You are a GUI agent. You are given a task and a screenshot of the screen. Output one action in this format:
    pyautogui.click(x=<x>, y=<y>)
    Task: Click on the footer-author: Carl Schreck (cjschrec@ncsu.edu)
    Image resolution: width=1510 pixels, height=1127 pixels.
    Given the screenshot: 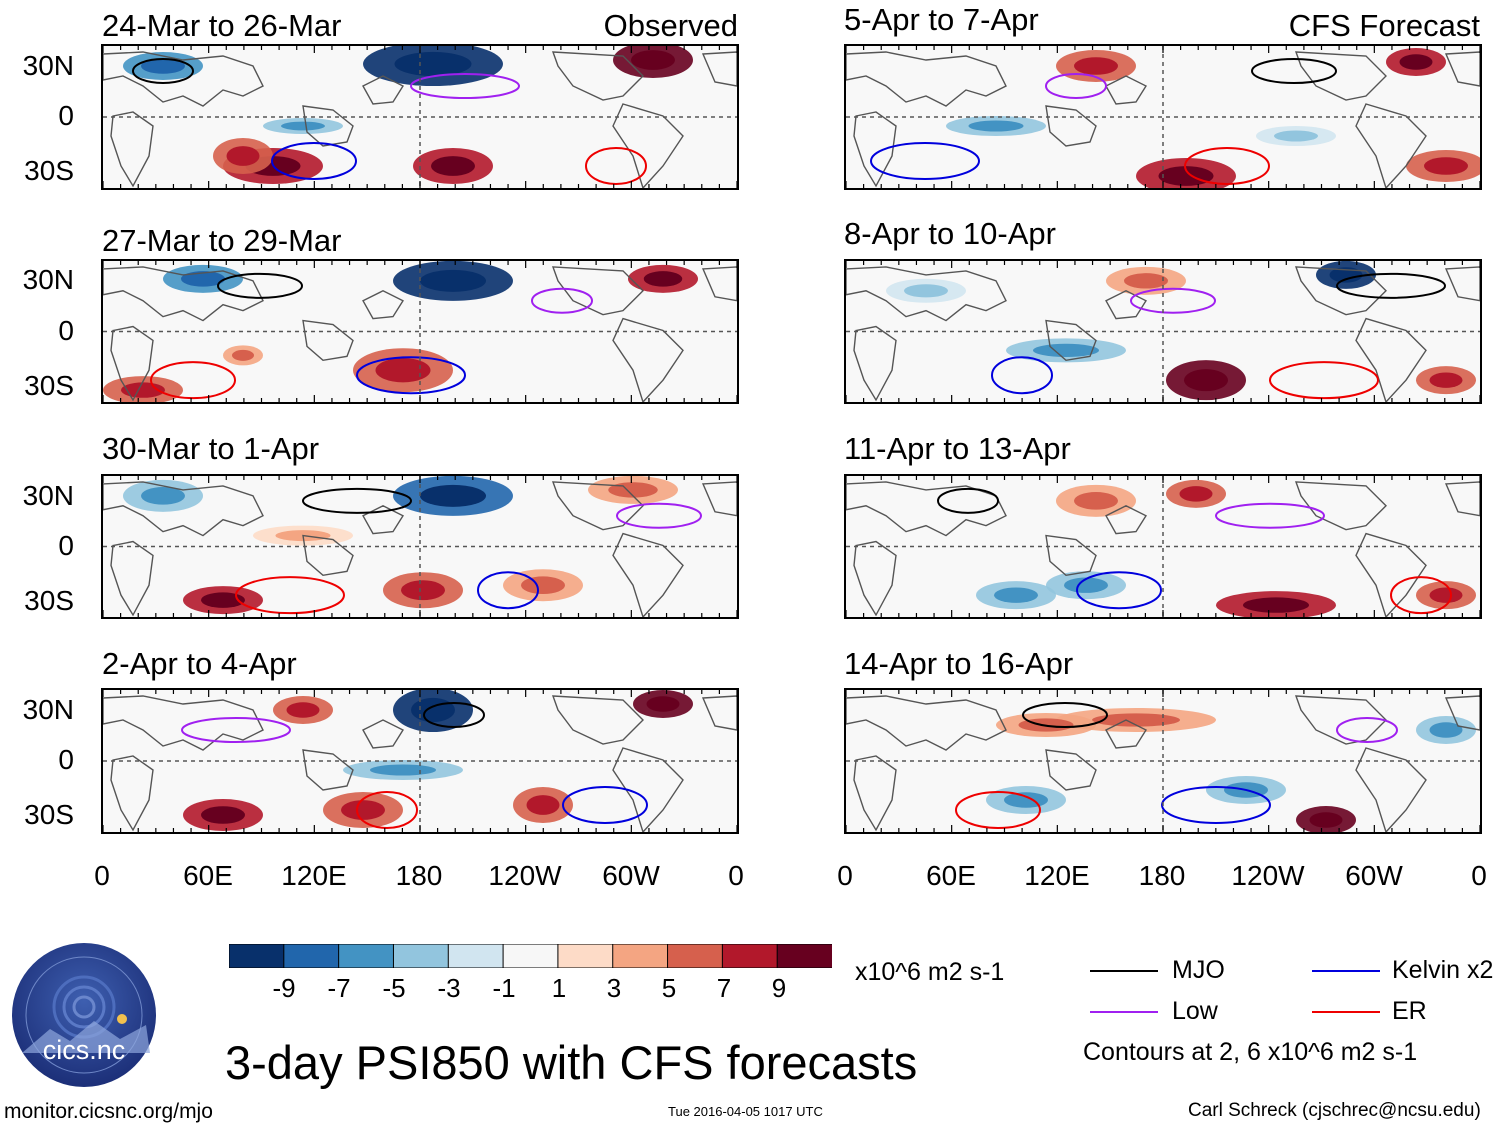 What is the action you would take?
    pyautogui.click(x=1334, y=1110)
    